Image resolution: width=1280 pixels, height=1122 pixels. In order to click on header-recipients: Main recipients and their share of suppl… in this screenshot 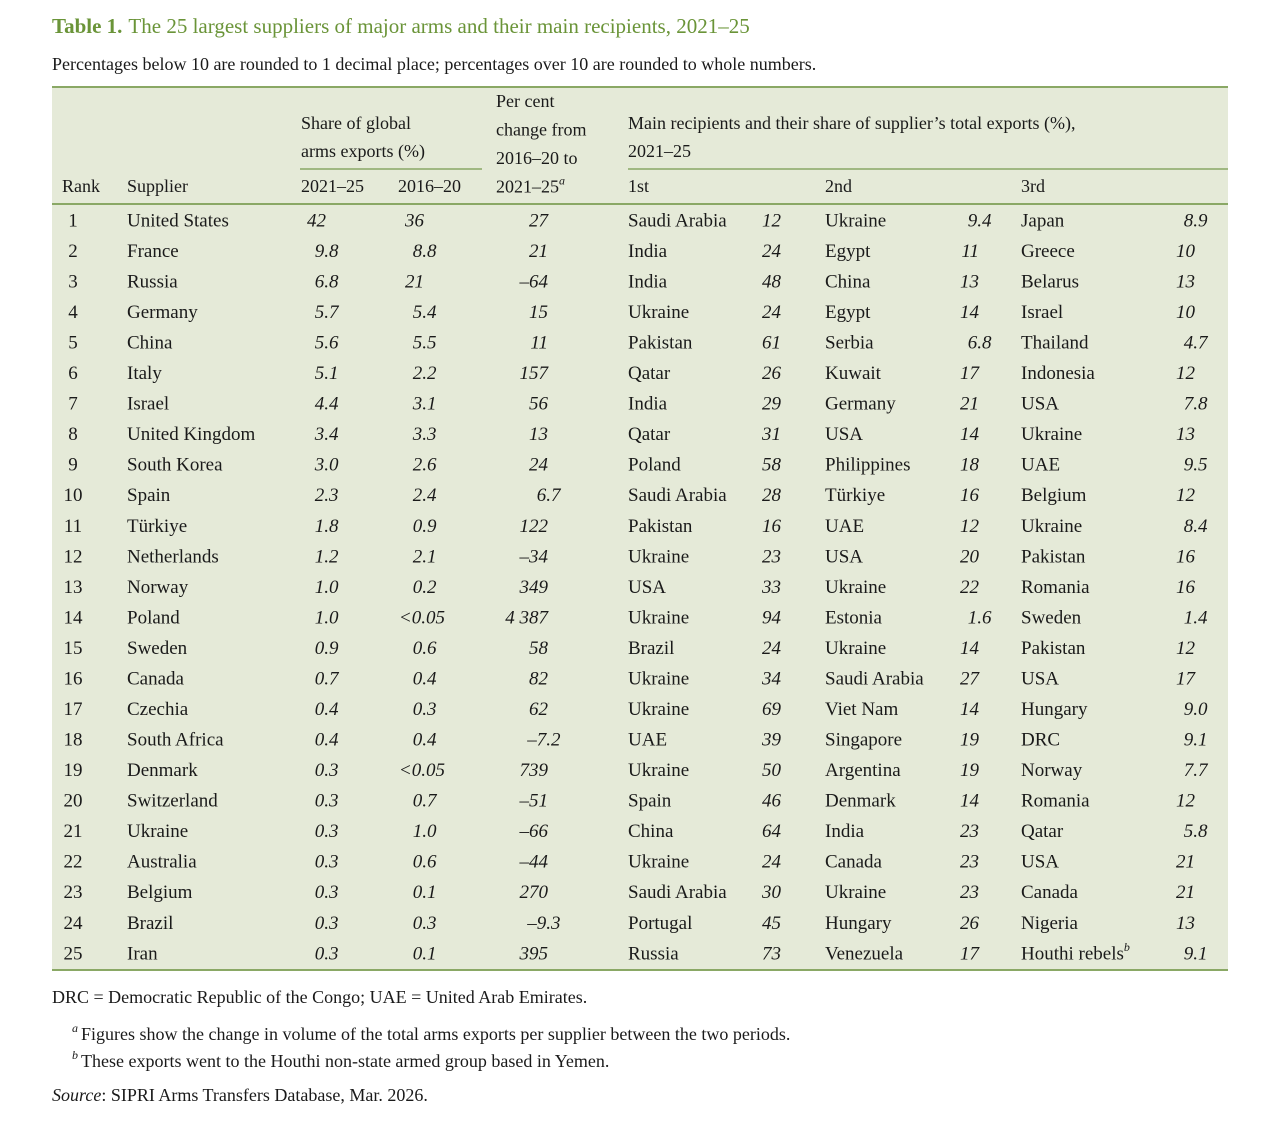, I will do `click(852, 123)`.